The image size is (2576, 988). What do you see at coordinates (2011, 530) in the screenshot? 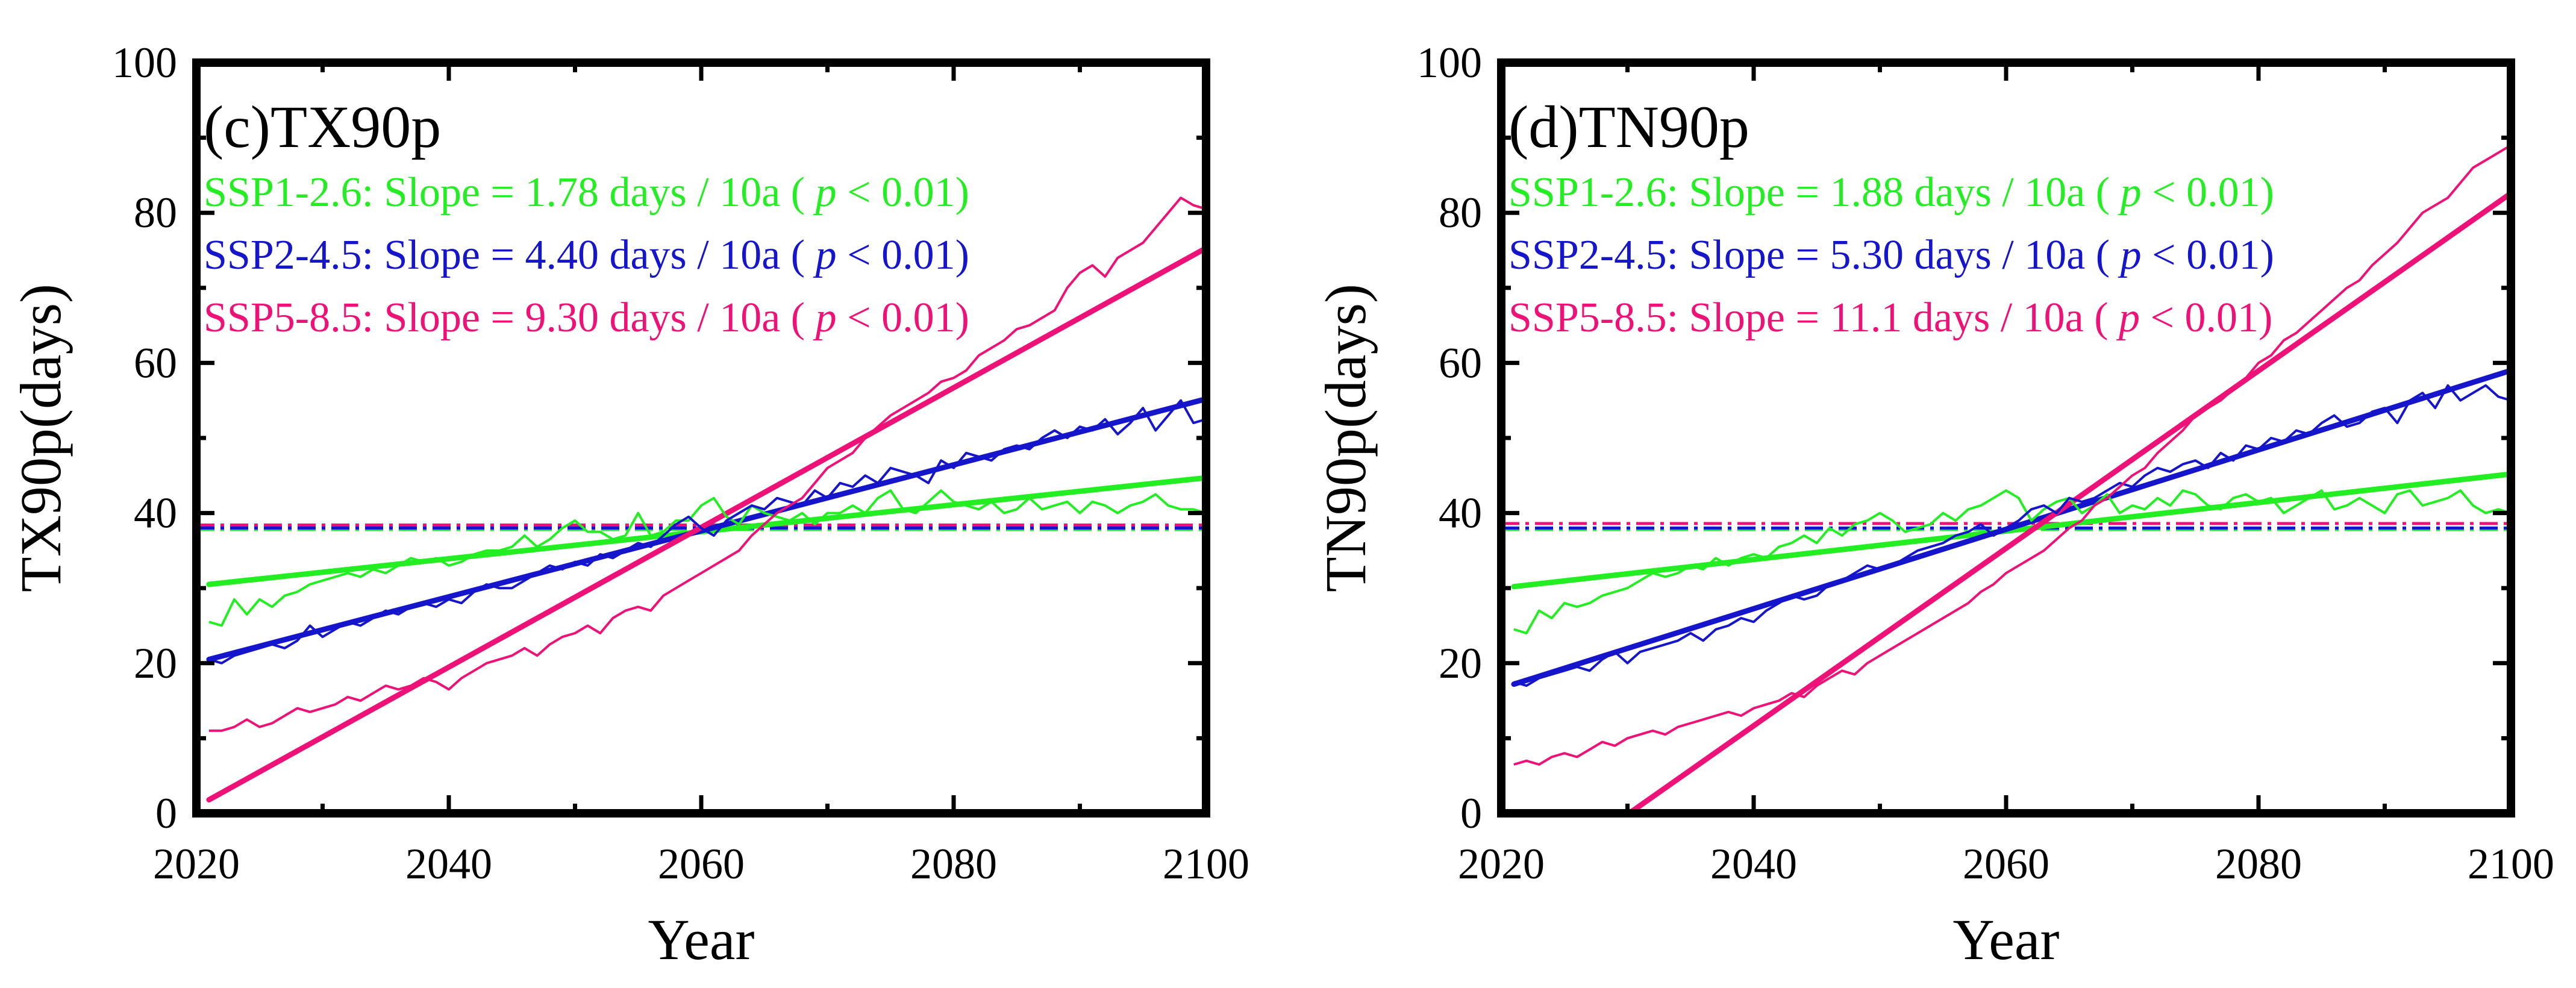
I see `trend-line-ssp126` at bounding box center [2011, 530].